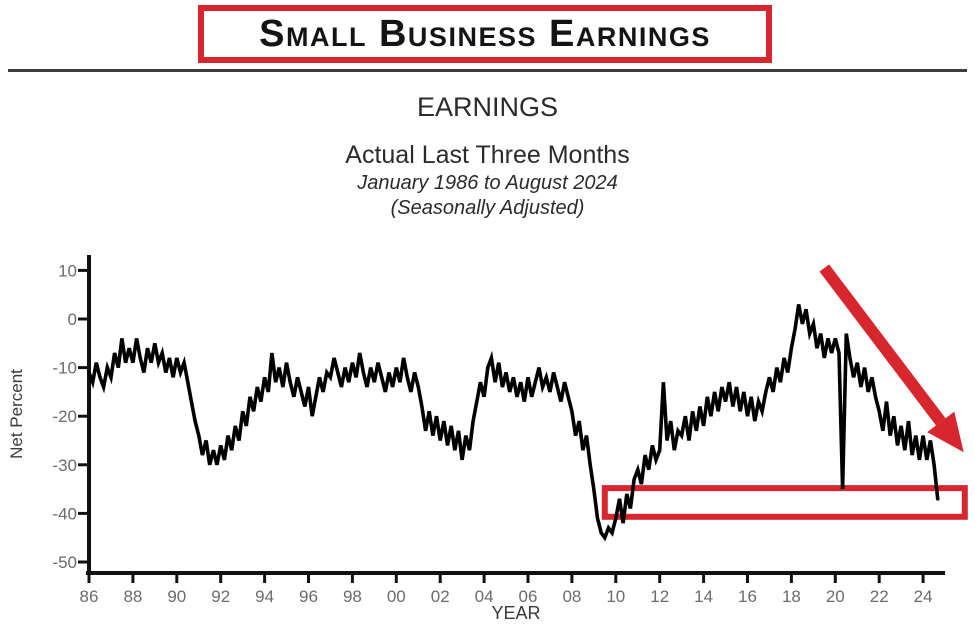  What do you see at coordinates (659, 596) in the screenshot?
I see `x-tick-label: 12` at bounding box center [659, 596].